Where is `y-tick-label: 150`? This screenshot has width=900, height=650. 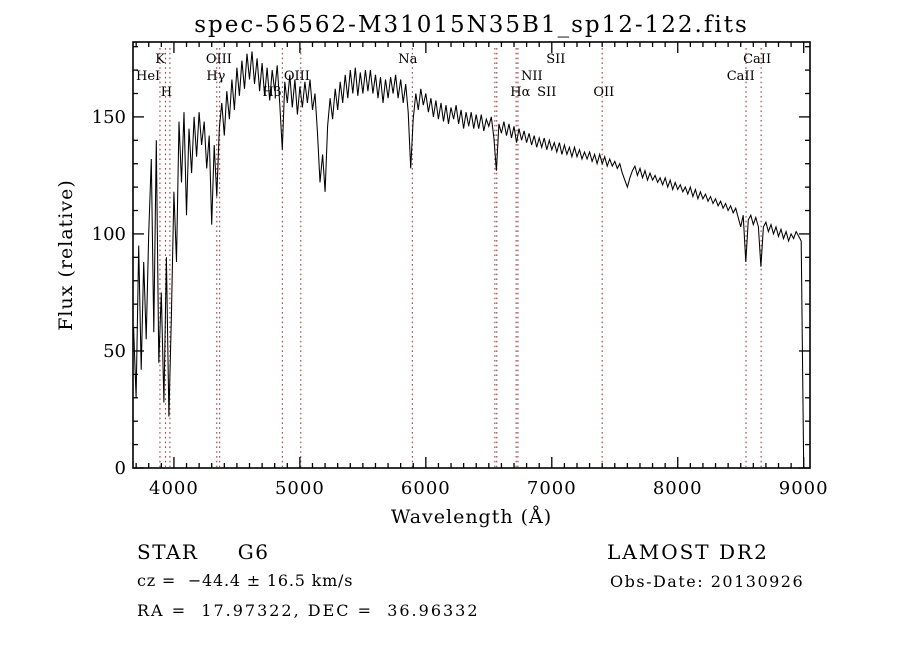 y-tick-label: 150 is located at coordinates (109, 117).